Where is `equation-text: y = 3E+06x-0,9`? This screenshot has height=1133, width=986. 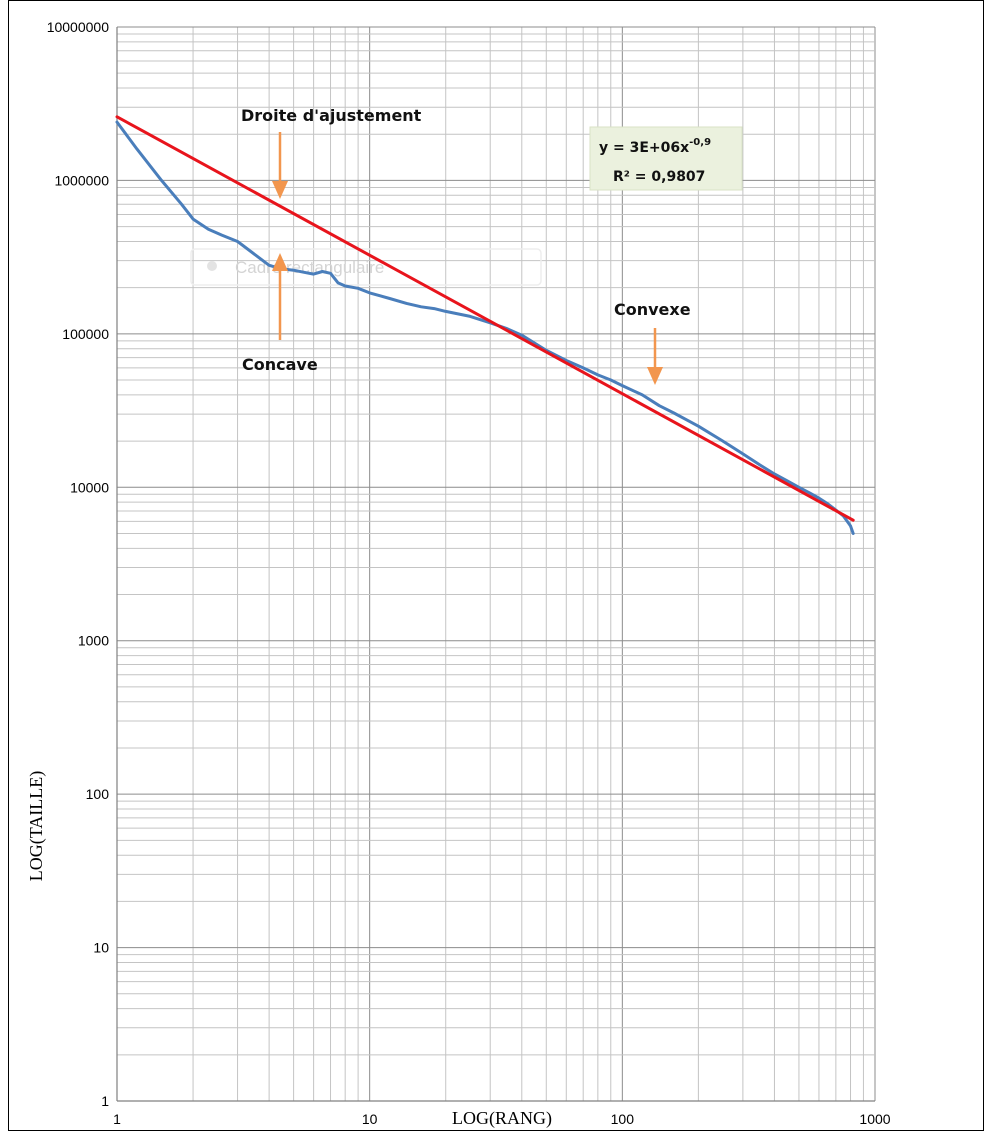 equation-text: y = 3E+06x-0,9 is located at coordinates (655, 146).